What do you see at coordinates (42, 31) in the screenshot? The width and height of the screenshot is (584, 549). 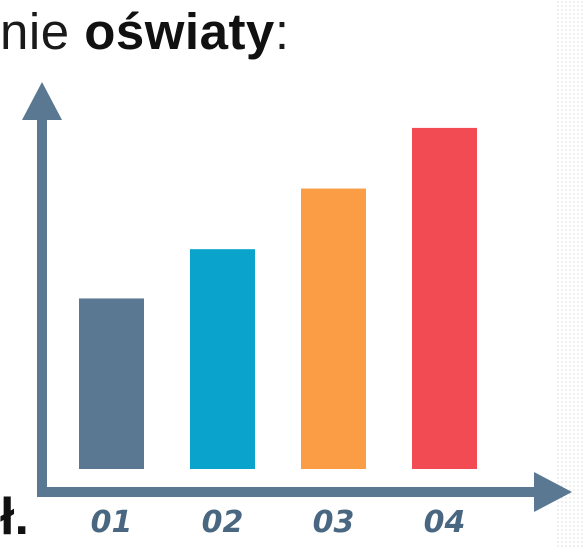 I see `heading-prefix: nie` at bounding box center [42, 31].